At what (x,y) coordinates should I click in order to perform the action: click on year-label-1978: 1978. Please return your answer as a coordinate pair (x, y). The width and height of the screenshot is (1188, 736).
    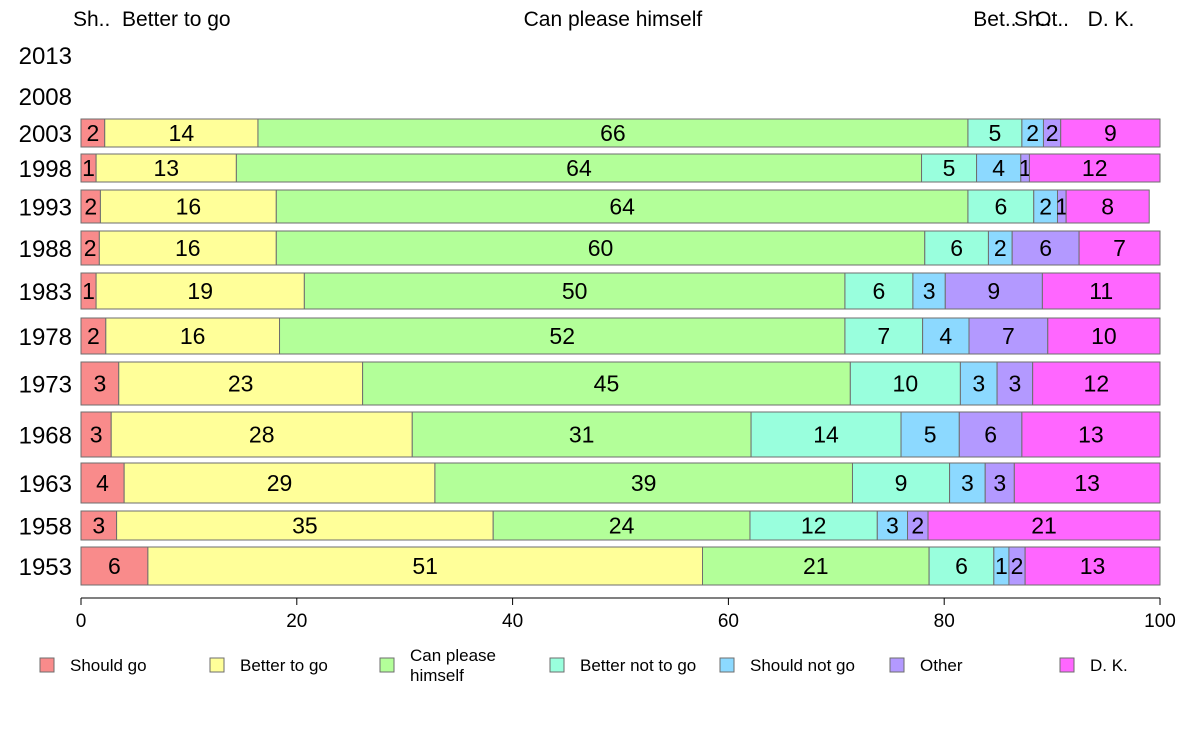
    Looking at the image, I should click on (45, 337).